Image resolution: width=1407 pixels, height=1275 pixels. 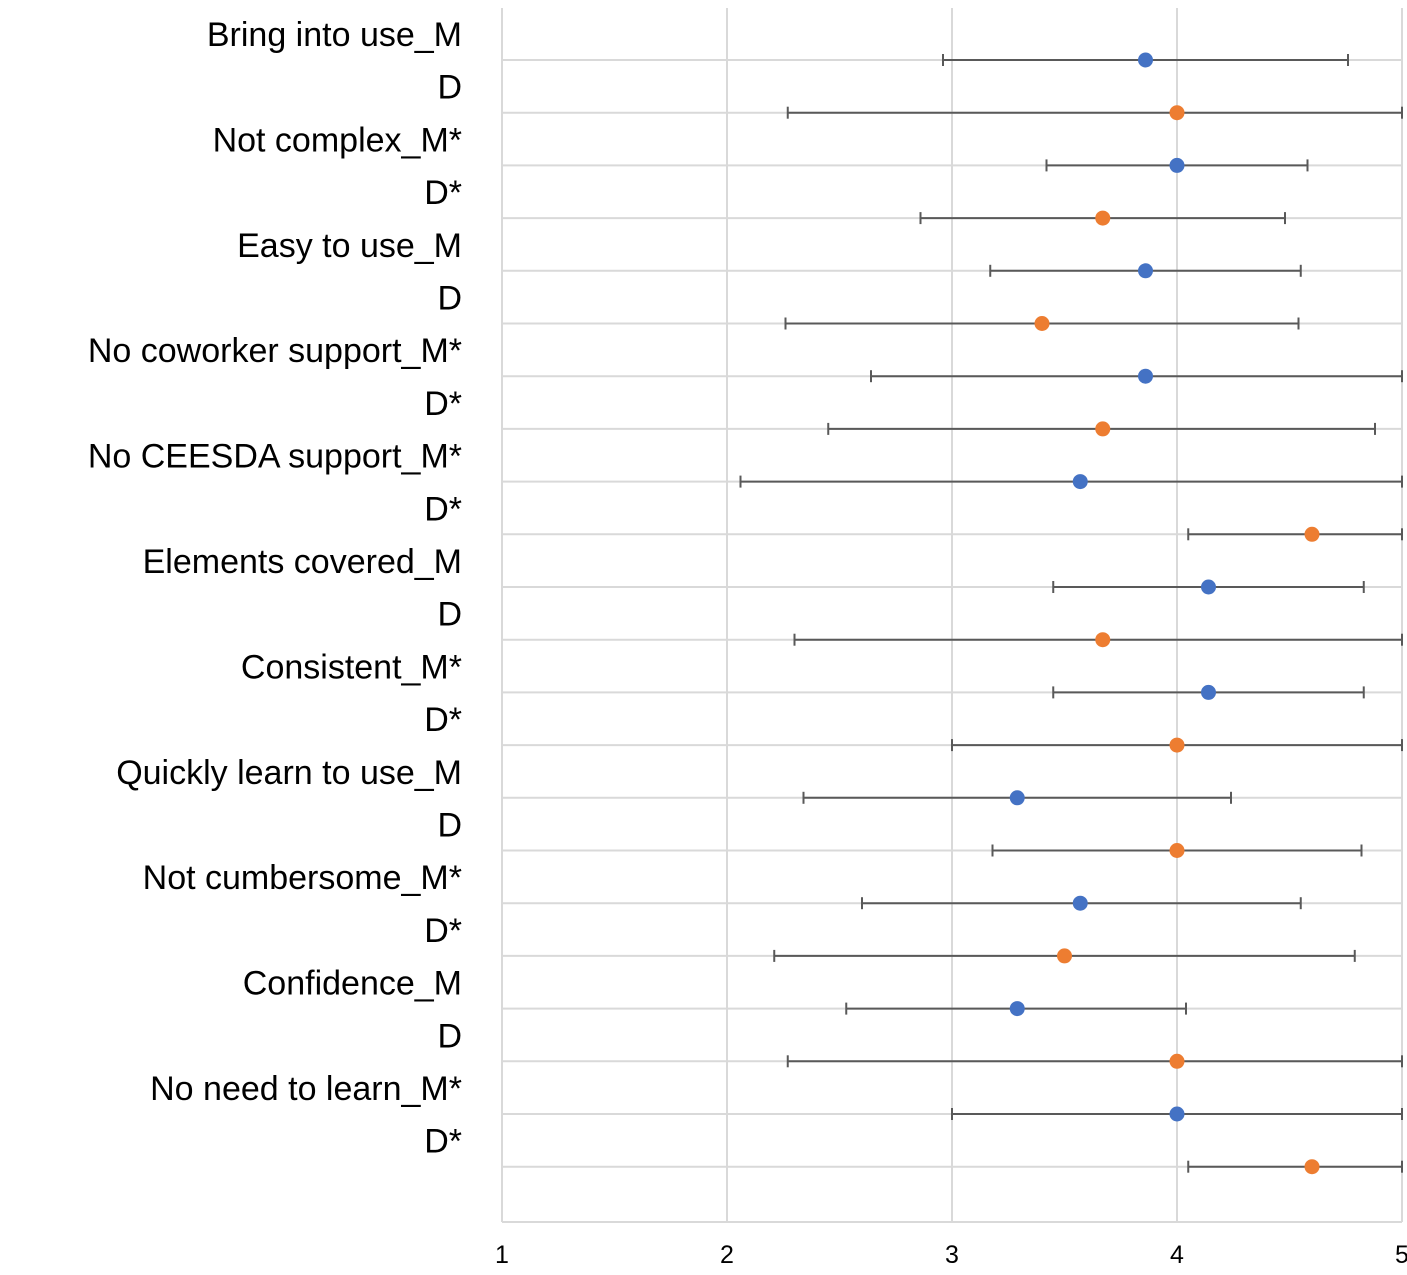 I want to click on category-label: Bring into use_M, so click(x=334, y=35).